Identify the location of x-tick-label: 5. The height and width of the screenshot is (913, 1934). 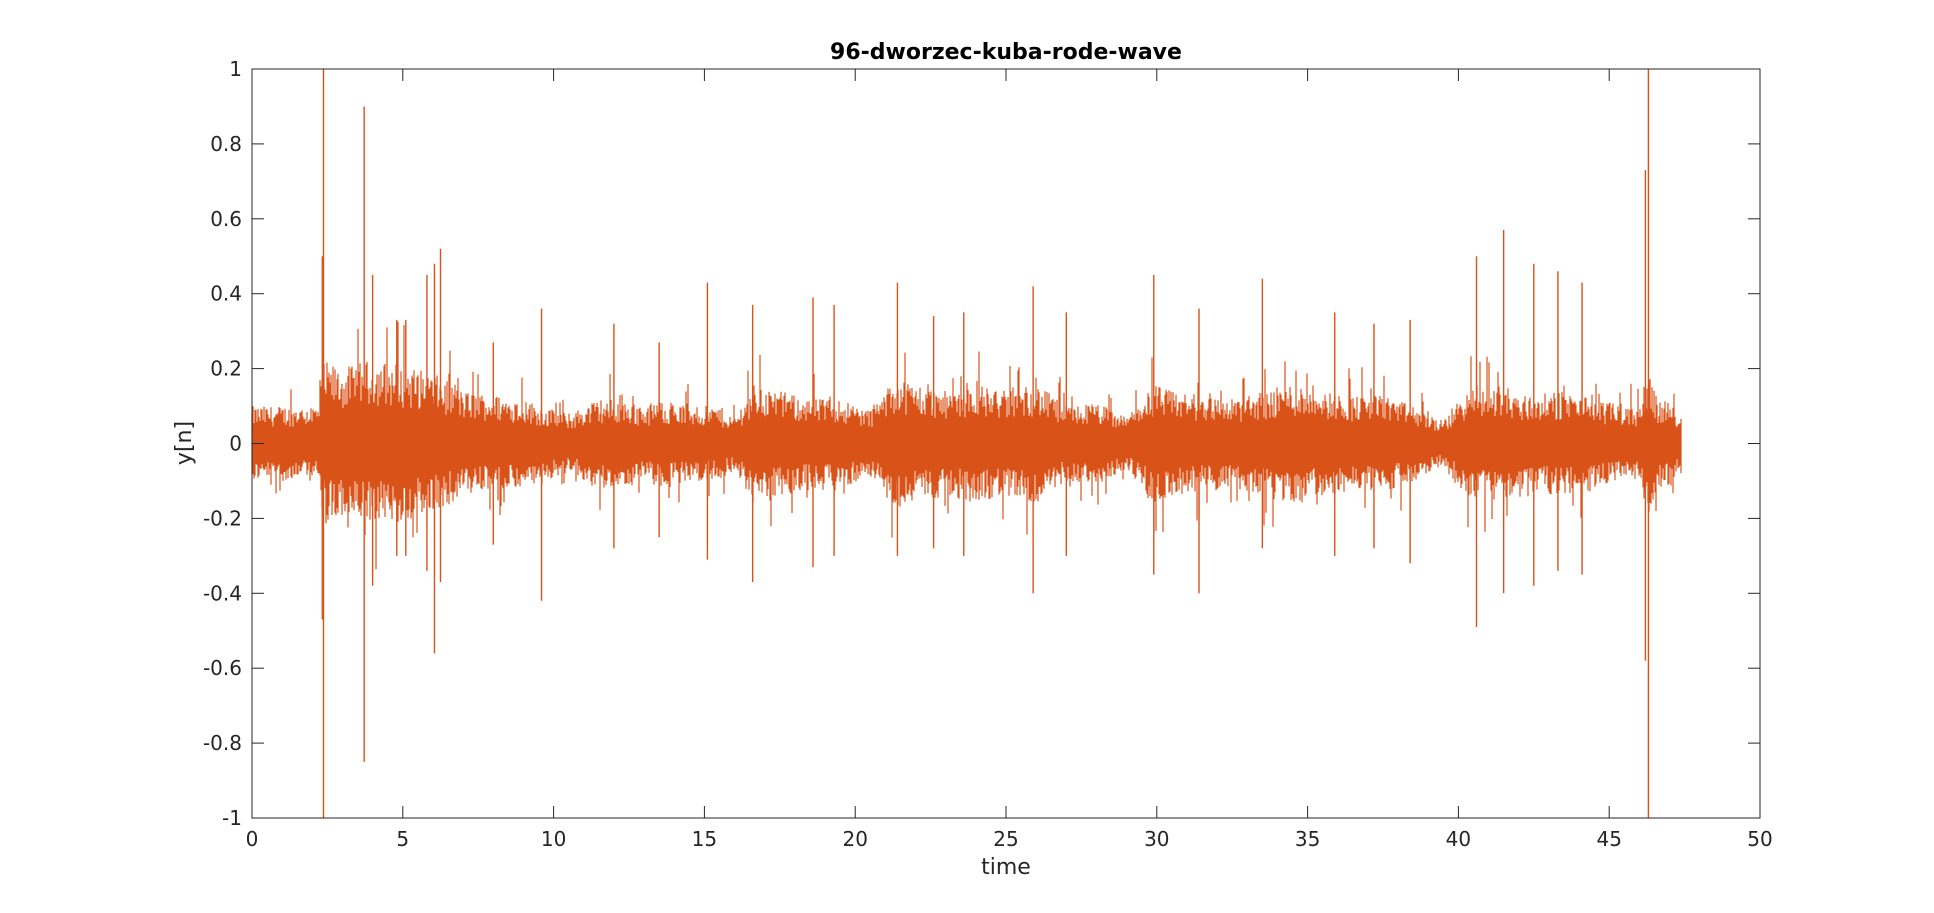
(402, 839).